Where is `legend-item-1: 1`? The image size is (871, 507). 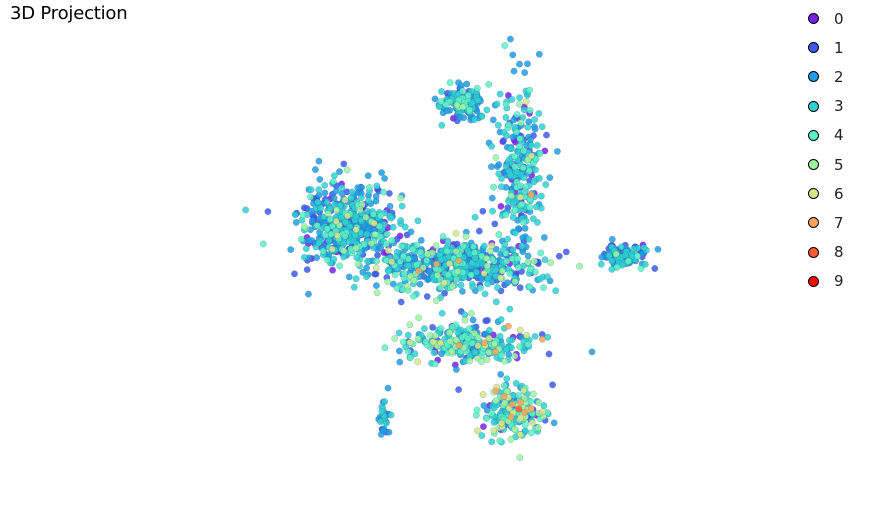 legend-item-1: 1 is located at coordinates (835, 47).